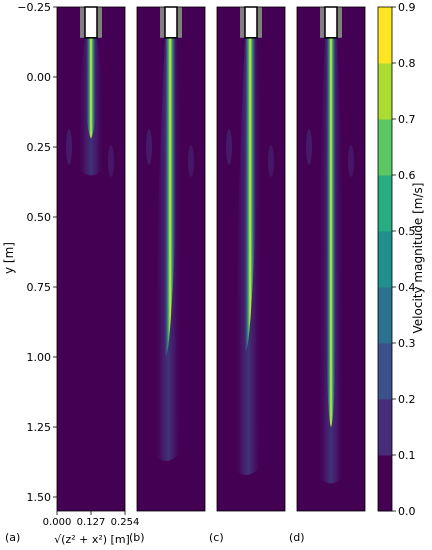 This screenshot has width=432, height=550. I want to click on colorbar-tick-label: 0.4, so click(407, 287).